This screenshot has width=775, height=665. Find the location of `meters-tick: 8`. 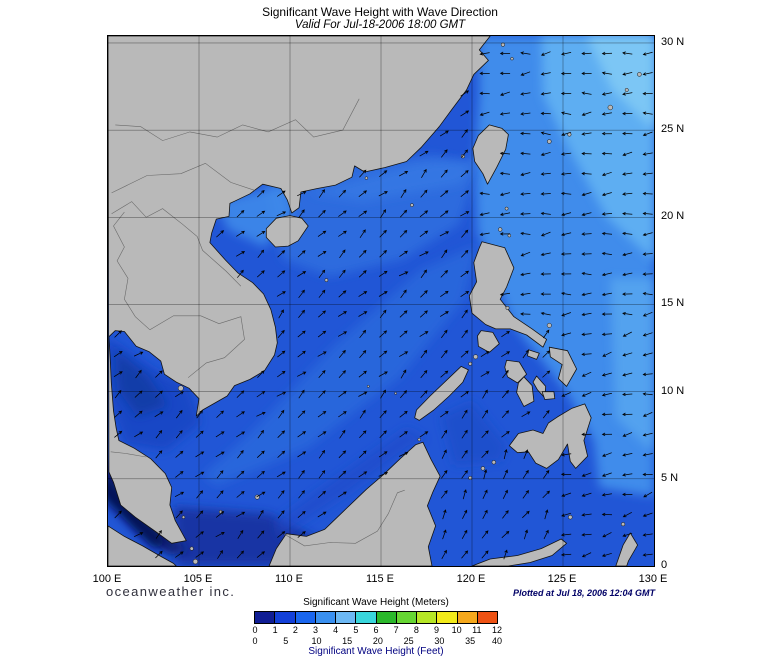

meters-tick: 8 is located at coordinates (416, 630).